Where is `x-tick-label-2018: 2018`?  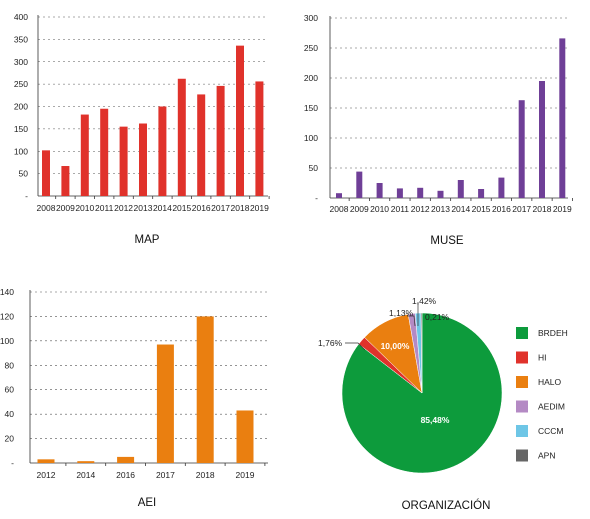
x-tick-label-2018: 2018 is located at coordinates (205, 475).